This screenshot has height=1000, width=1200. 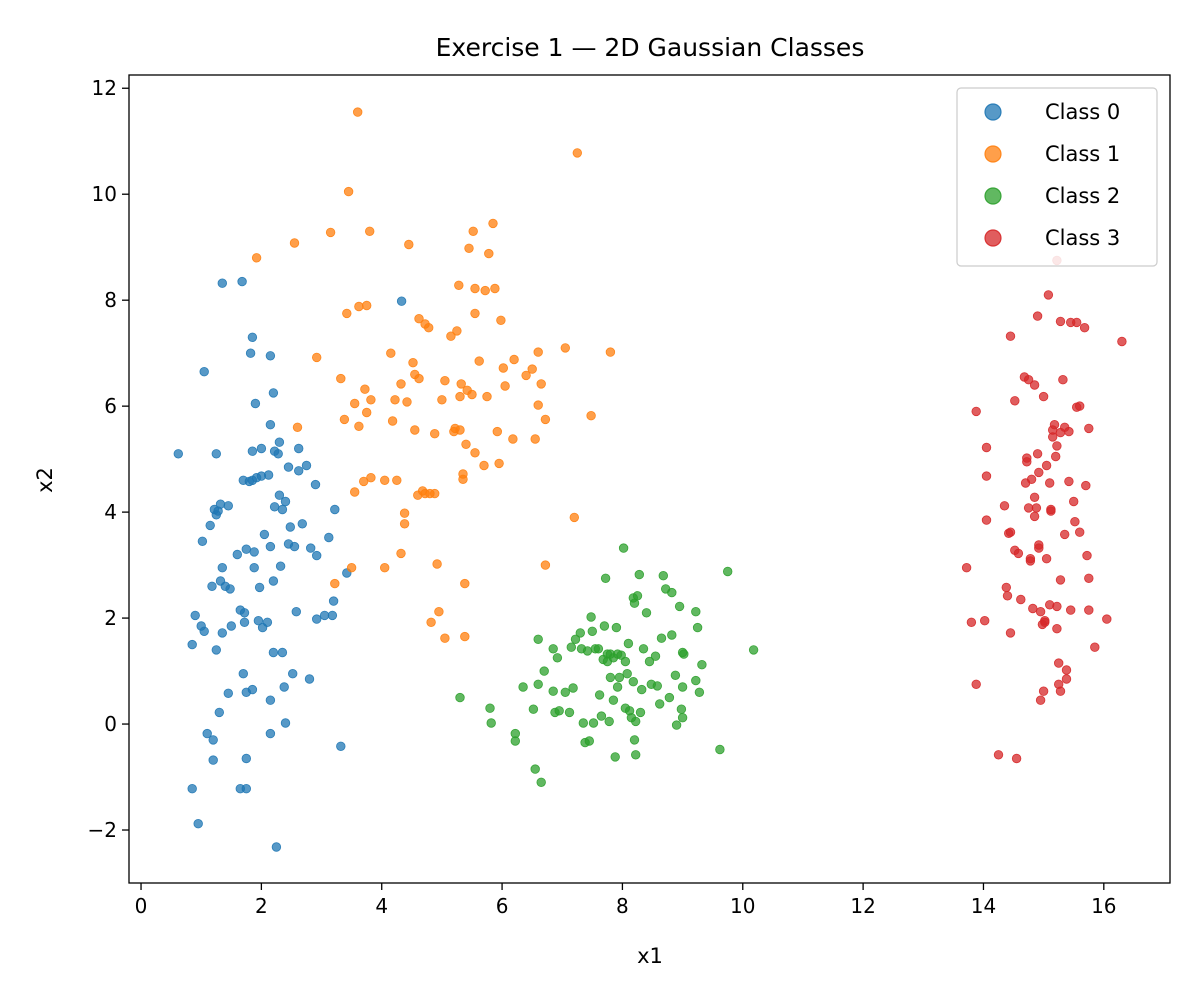 I want to click on legend-label: Class 2, so click(x=1082, y=196).